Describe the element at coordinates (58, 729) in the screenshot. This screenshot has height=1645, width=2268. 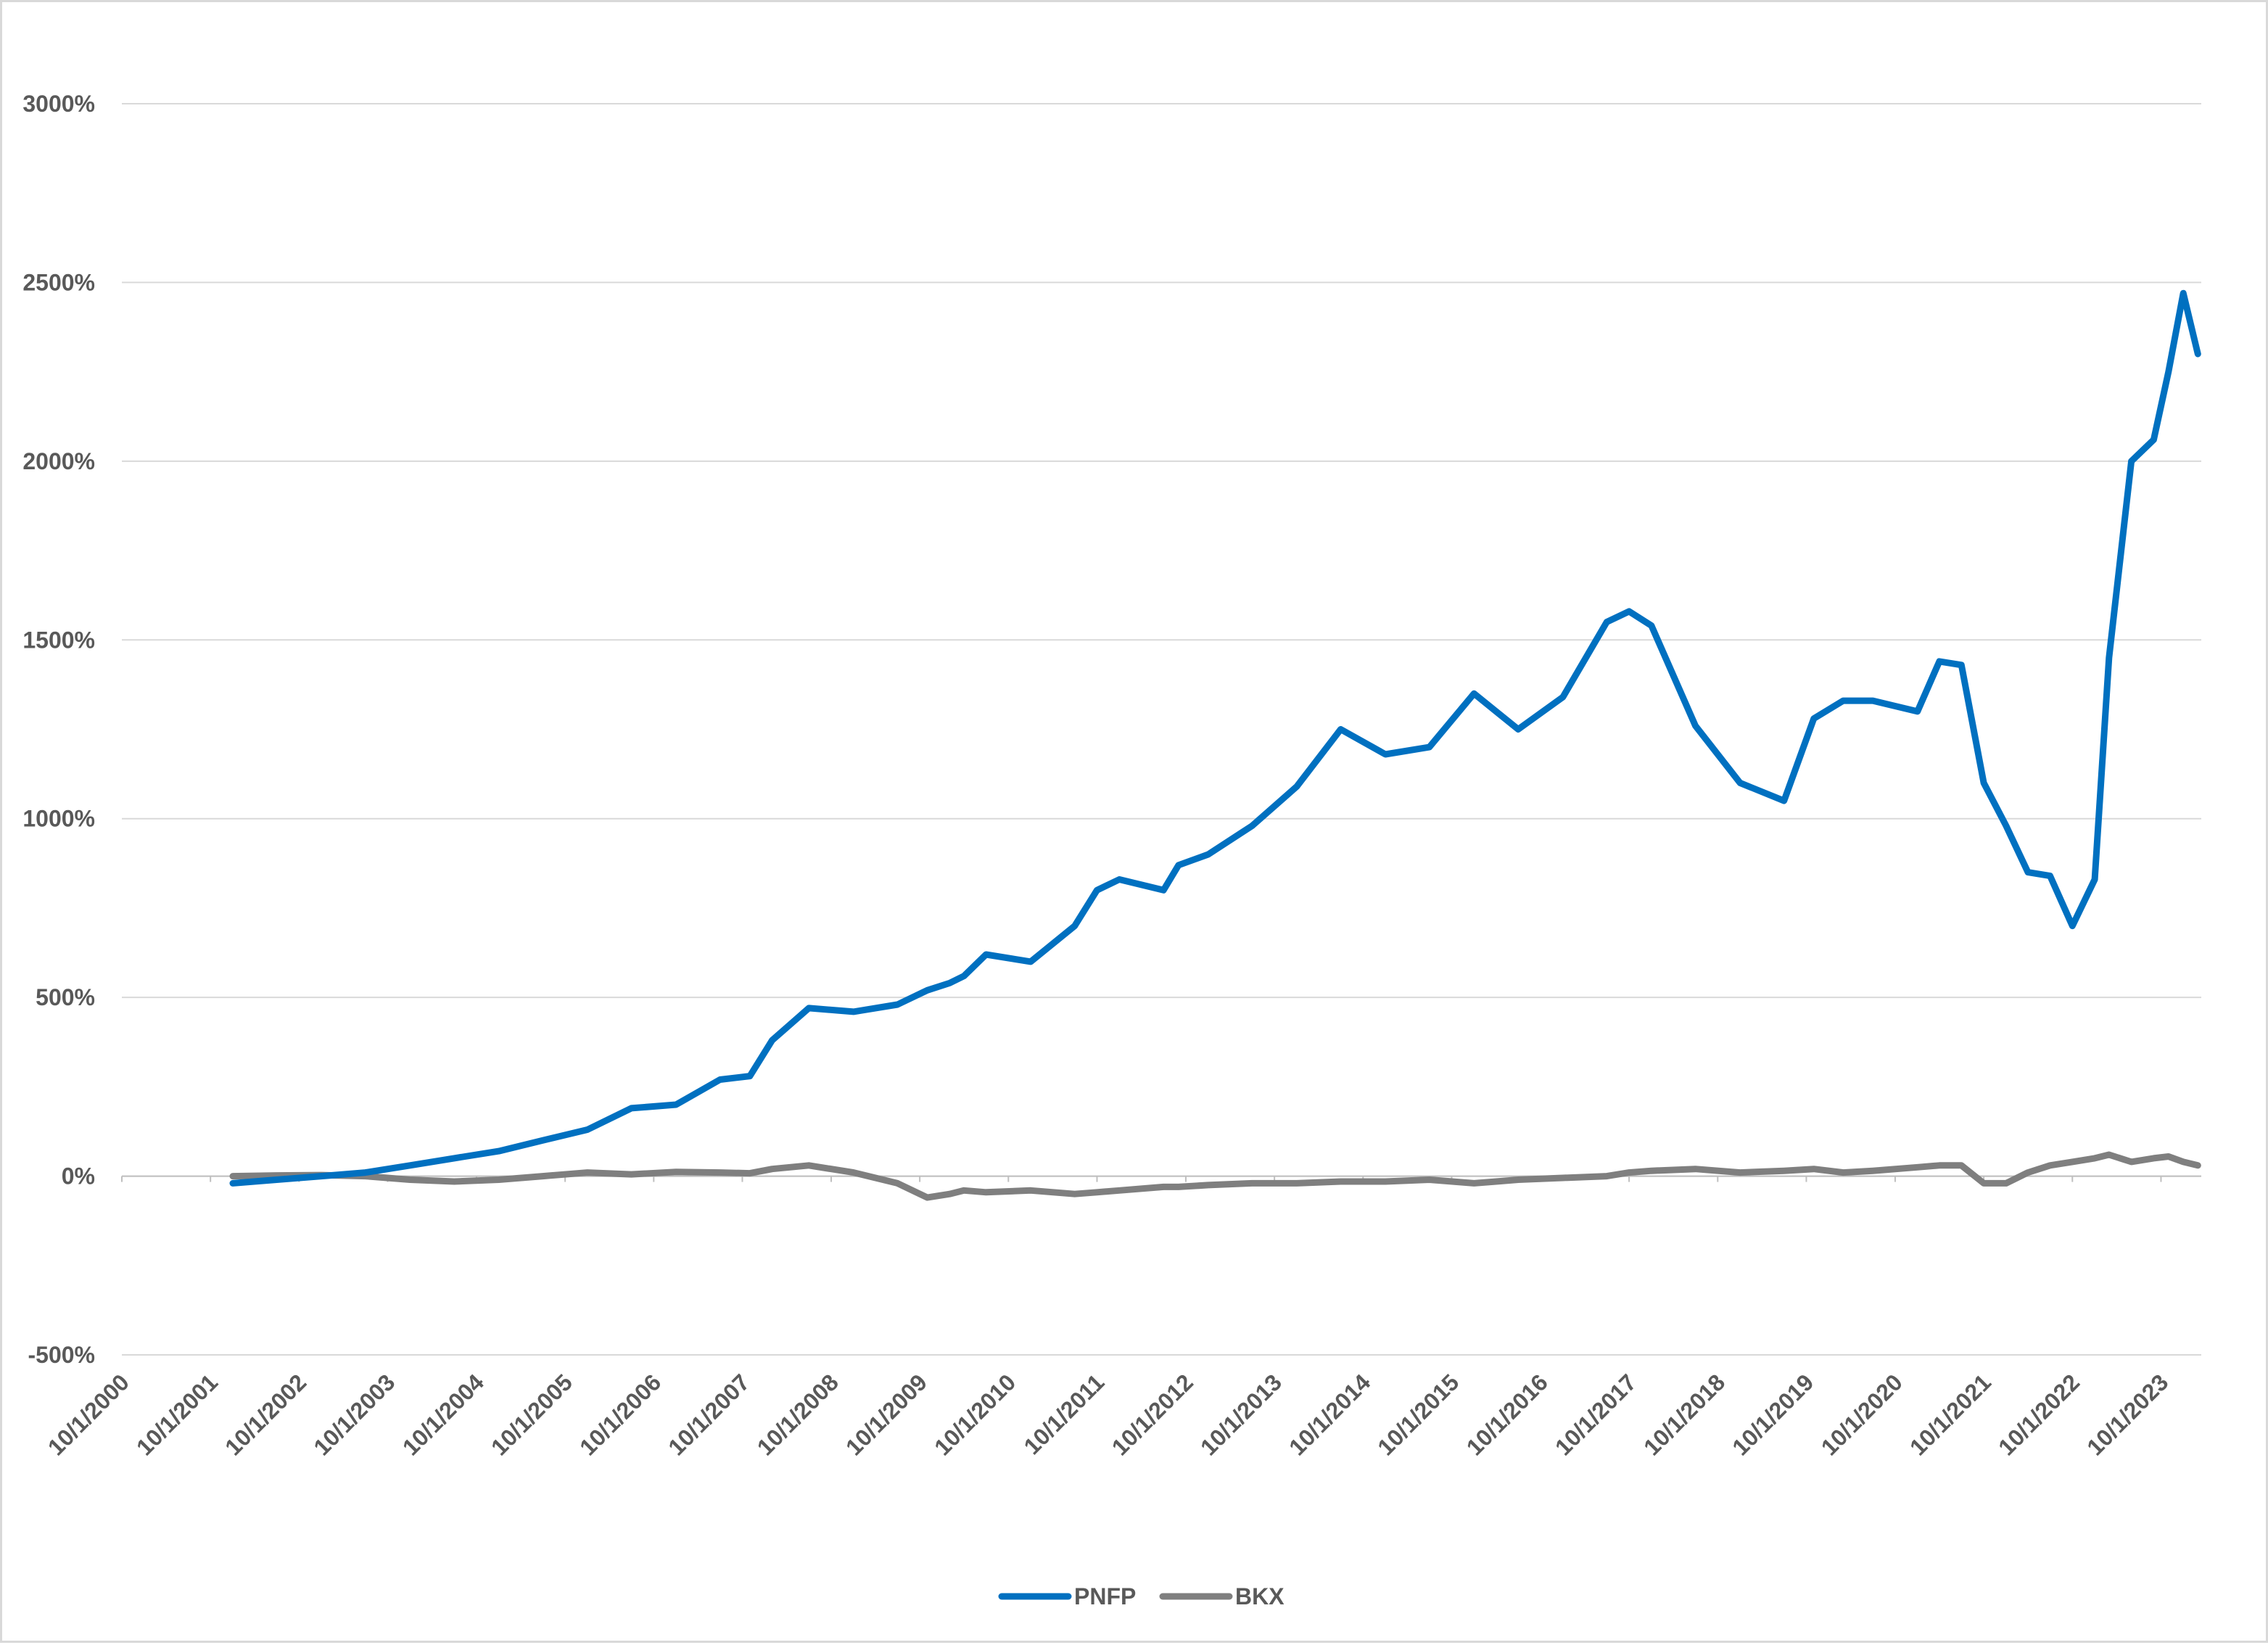
I see `y-axis-tick-labels: -500% 0% 500% 1000% 1500% 2000% 2500% 3000%` at that location.